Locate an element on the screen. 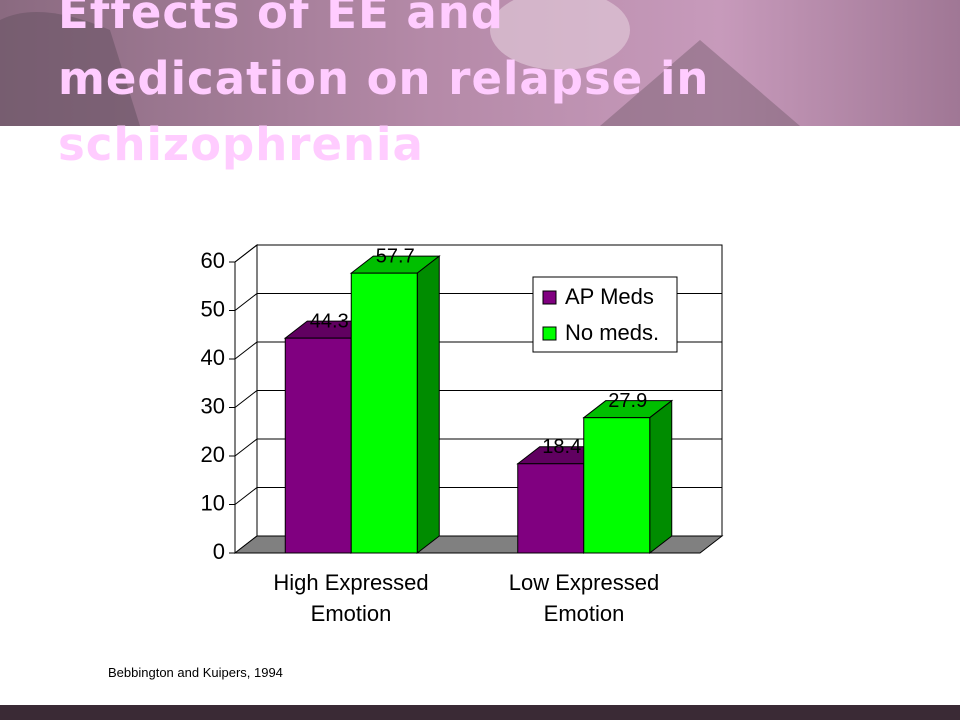  legend-box is located at coordinates (605, 314).